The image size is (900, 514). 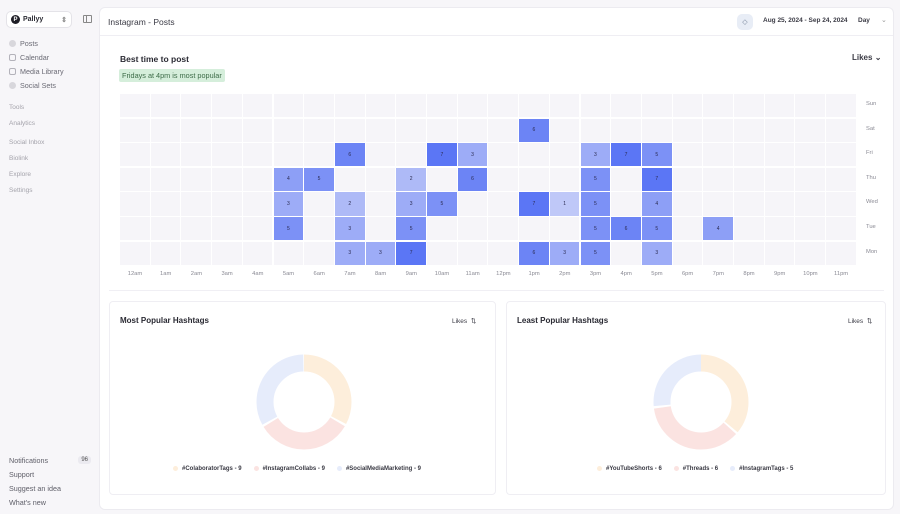 What do you see at coordinates (349, 155) in the screenshot?
I see `heatmap-cell: 6` at bounding box center [349, 155].